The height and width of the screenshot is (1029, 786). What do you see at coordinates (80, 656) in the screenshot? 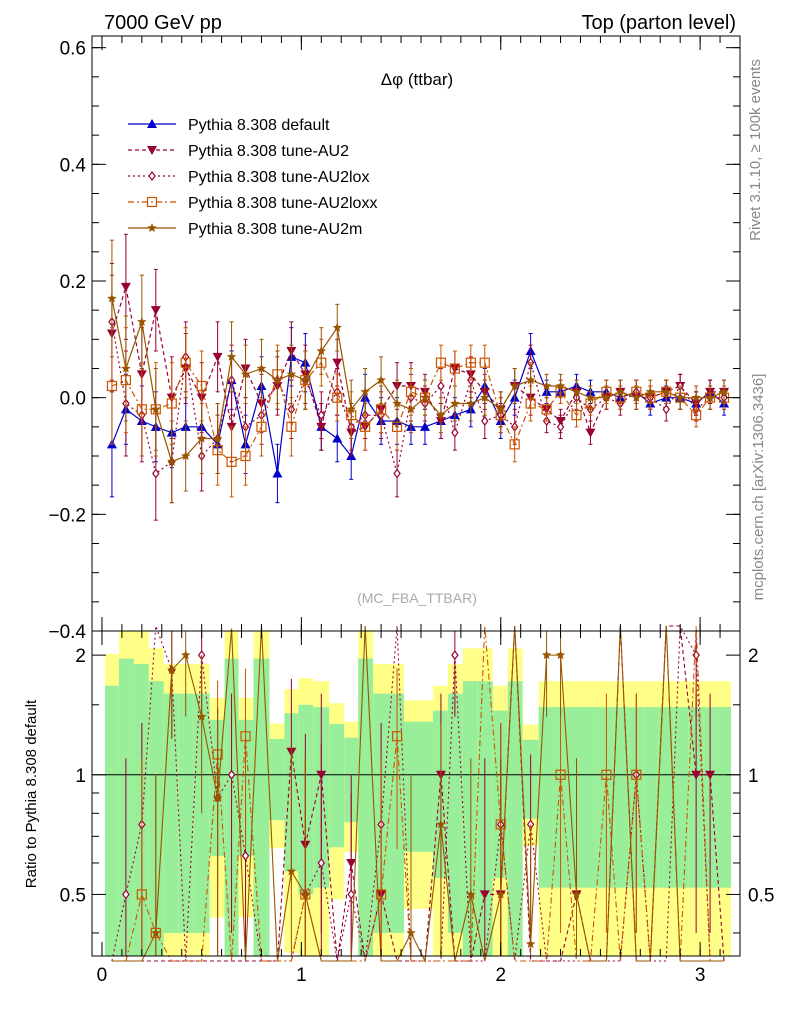
I see `ratio-tick-label: 2` at bounding box center [80, 656].